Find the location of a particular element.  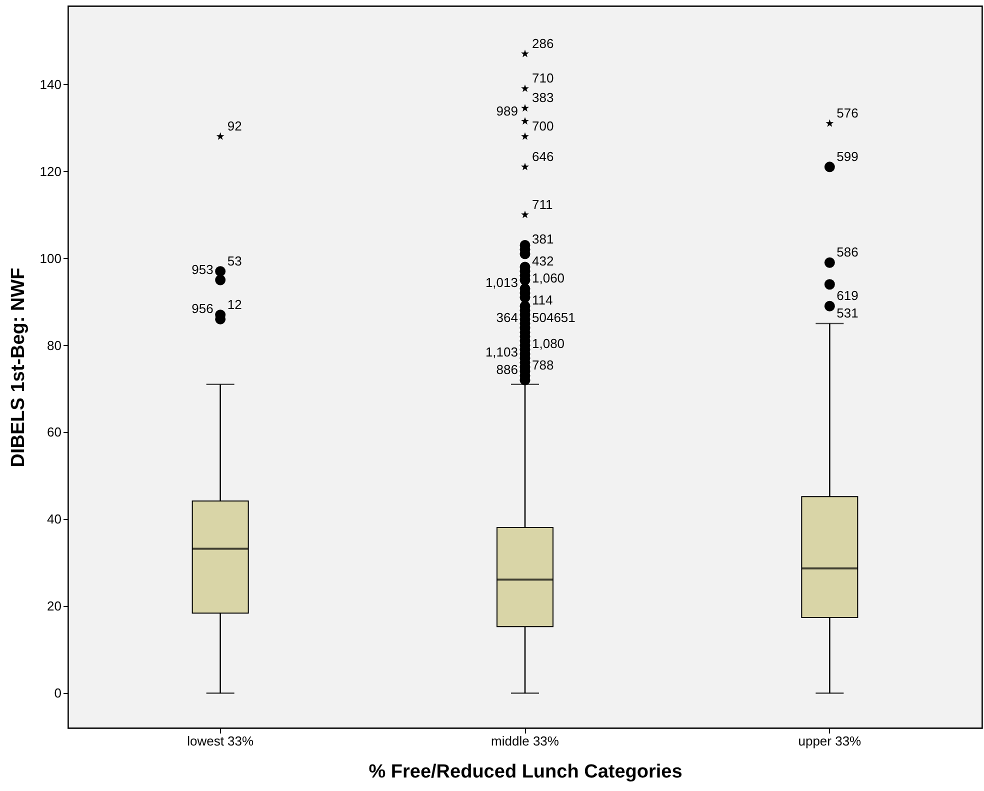

annotation: 788 is located at coordinates (543, 365).